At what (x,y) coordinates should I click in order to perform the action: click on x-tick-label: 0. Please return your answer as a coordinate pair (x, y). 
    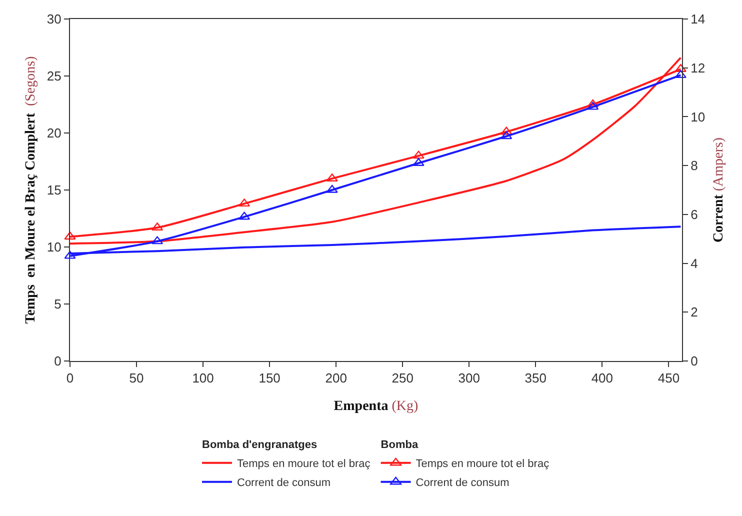
    Looking at the image, I should click on (70, 378).